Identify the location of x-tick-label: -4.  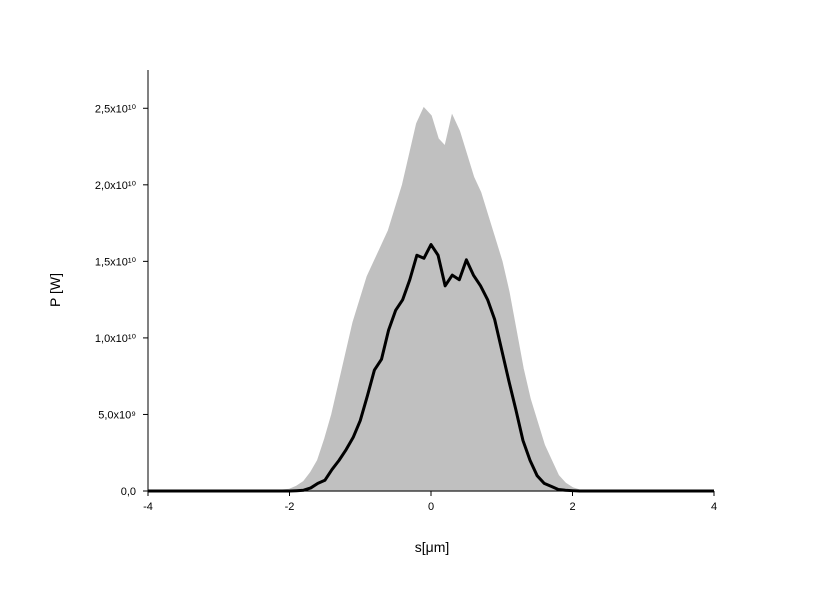
(148, 507).